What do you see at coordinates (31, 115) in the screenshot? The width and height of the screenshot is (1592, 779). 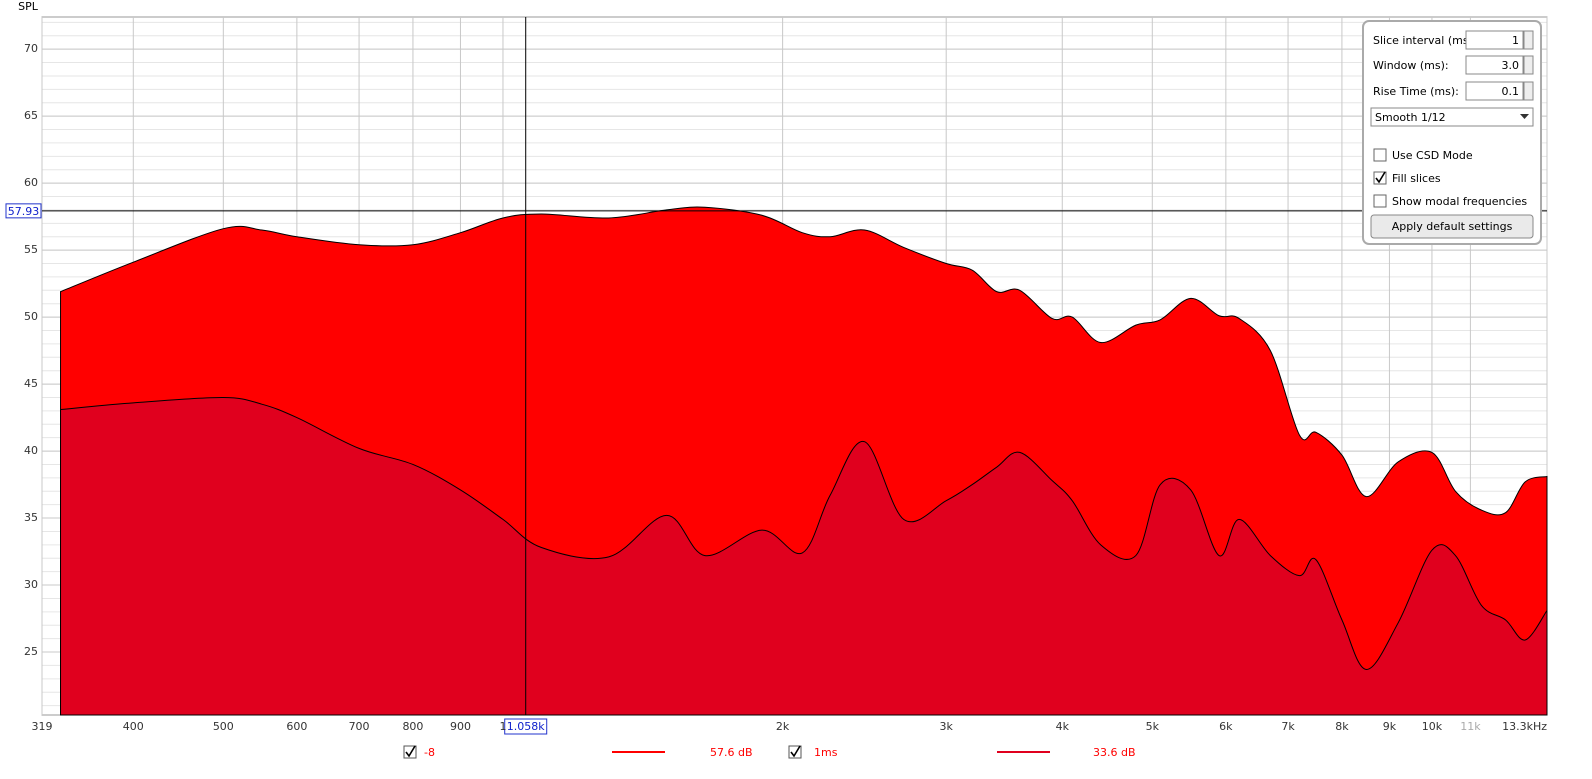 I see `y-tick-label: 65` at bounding box center [31, 115].